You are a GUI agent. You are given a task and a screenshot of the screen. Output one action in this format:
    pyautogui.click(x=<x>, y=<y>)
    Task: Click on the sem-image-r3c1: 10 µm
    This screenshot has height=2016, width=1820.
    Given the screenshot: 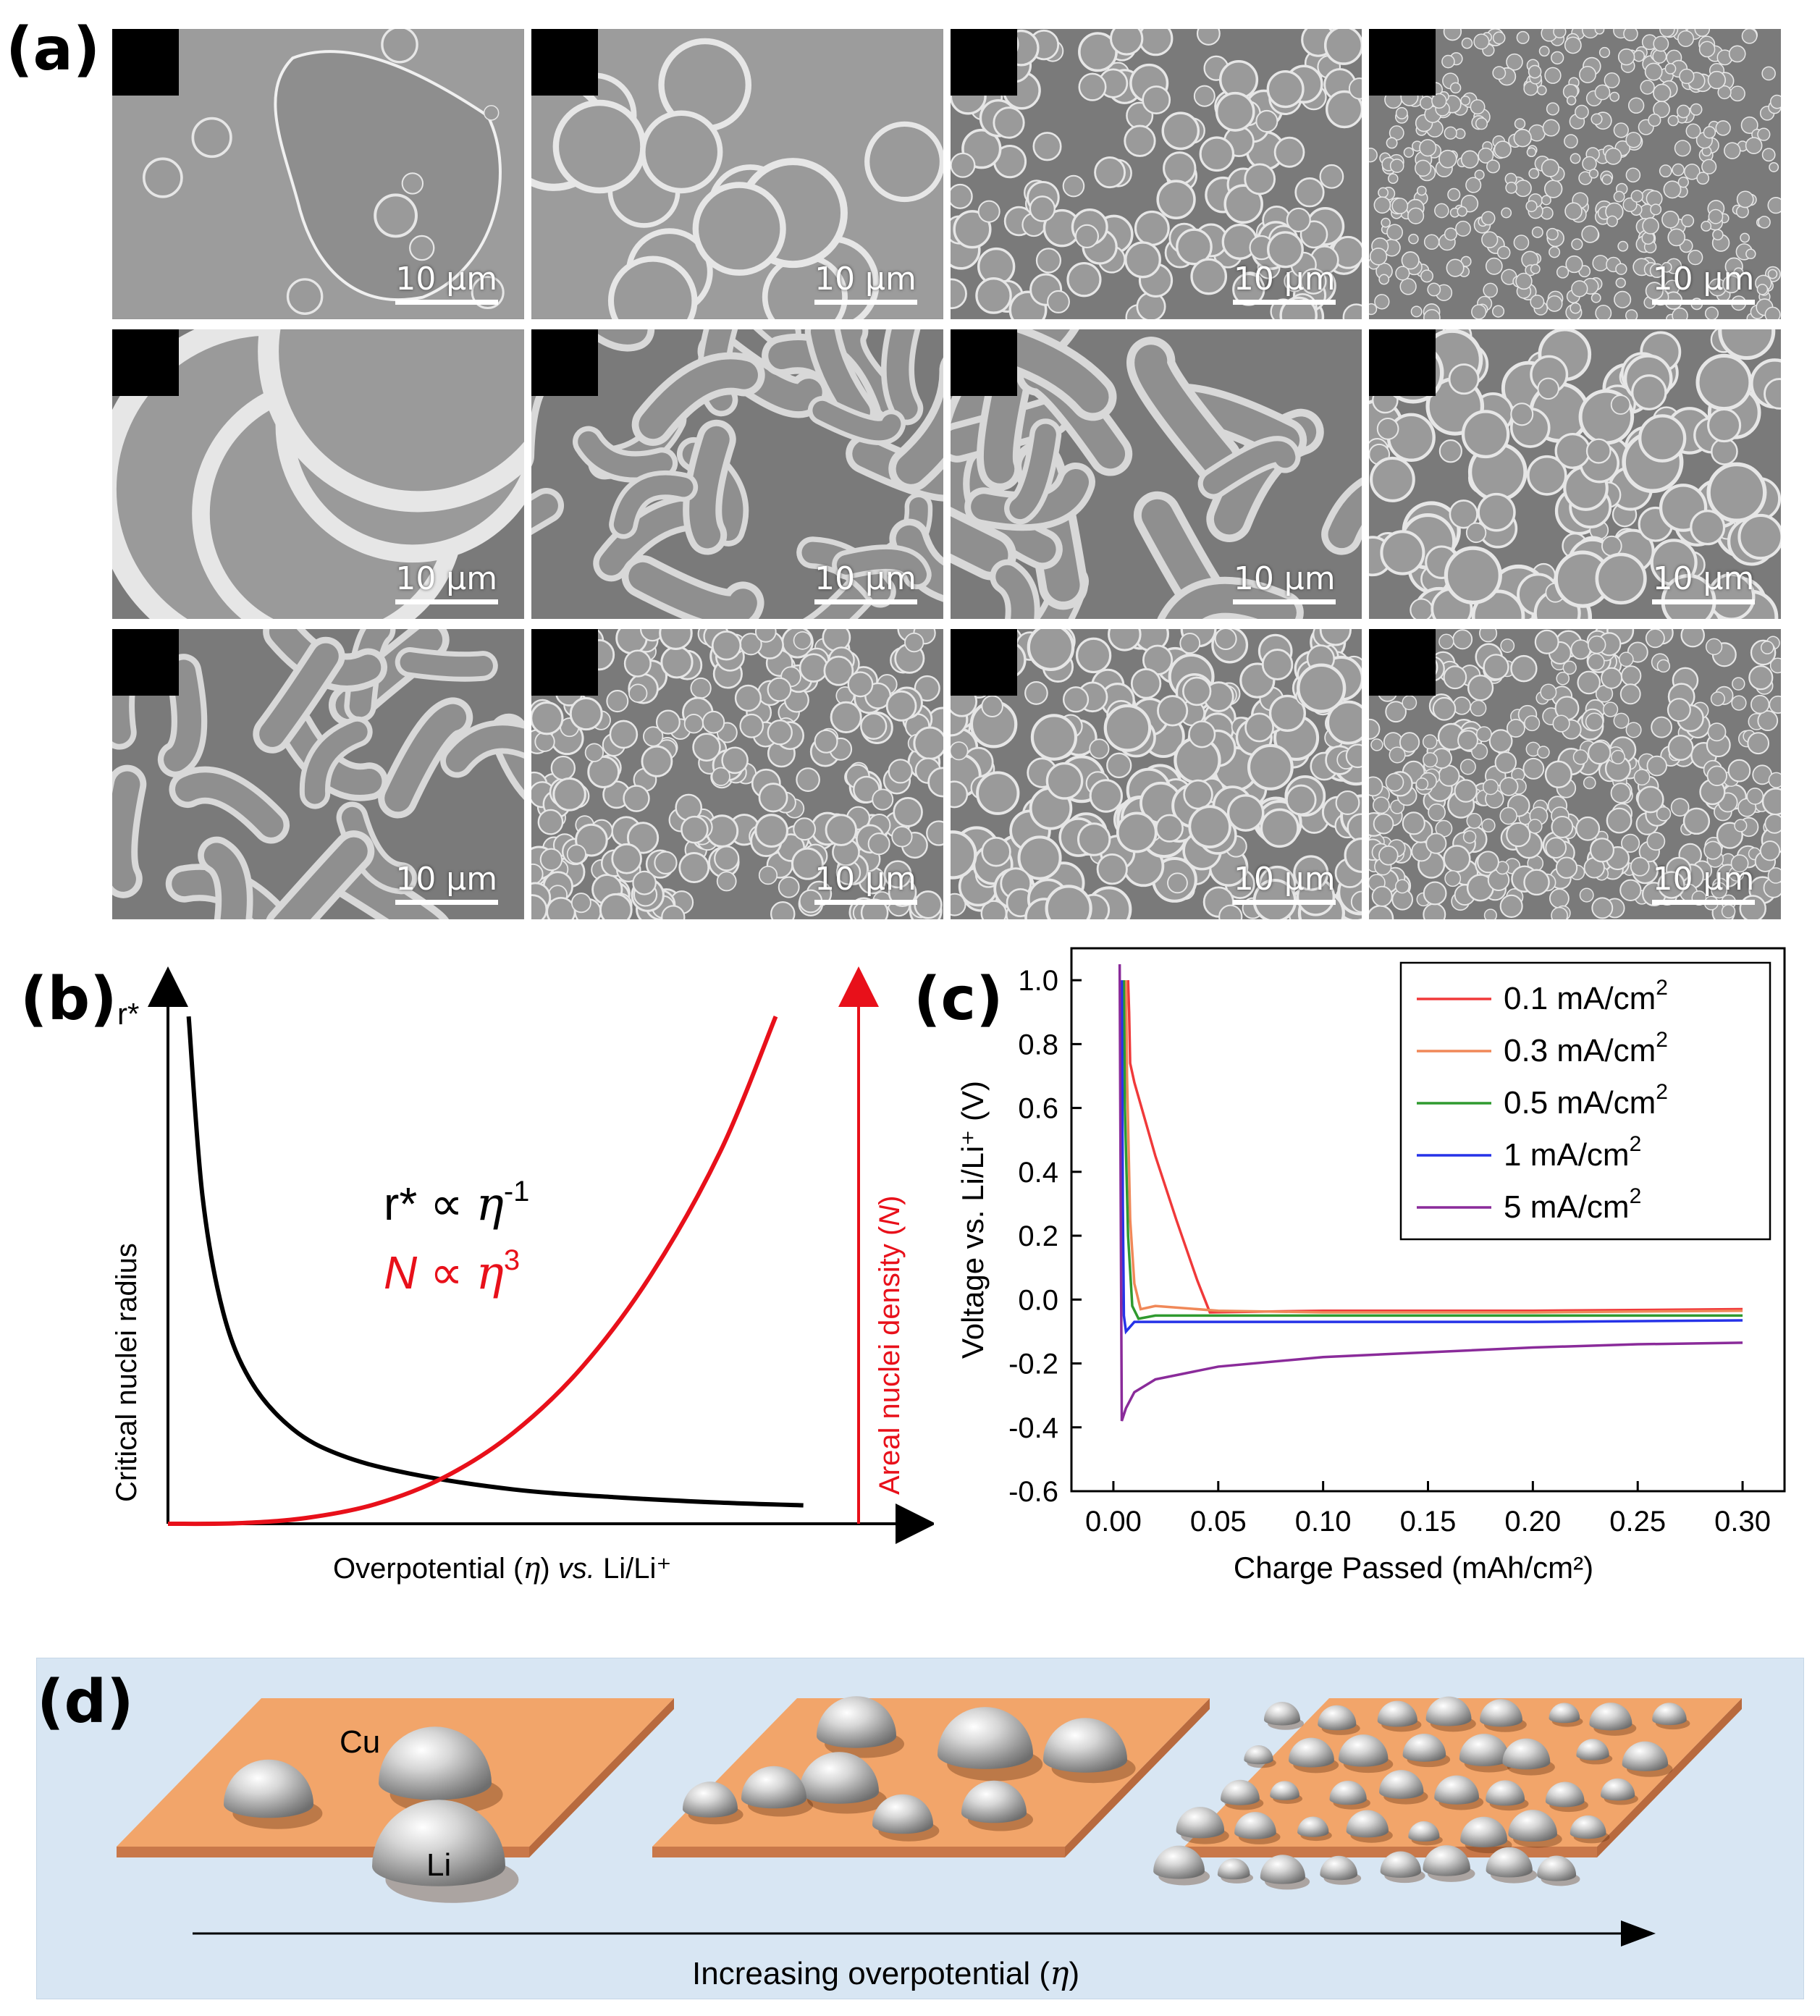 What is the action you would take?
    pyautogui.click(x=318, y=774)
    